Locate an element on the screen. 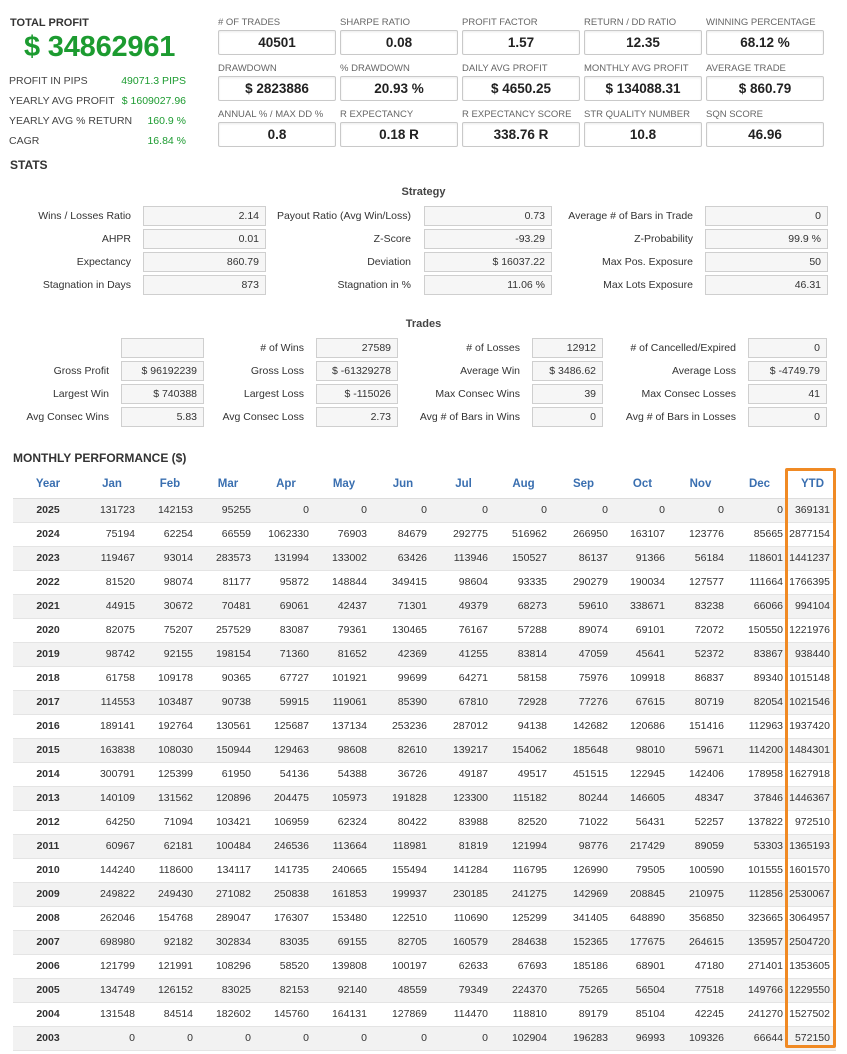  stat-value: 2.14 is located at coordinates (204, 216).